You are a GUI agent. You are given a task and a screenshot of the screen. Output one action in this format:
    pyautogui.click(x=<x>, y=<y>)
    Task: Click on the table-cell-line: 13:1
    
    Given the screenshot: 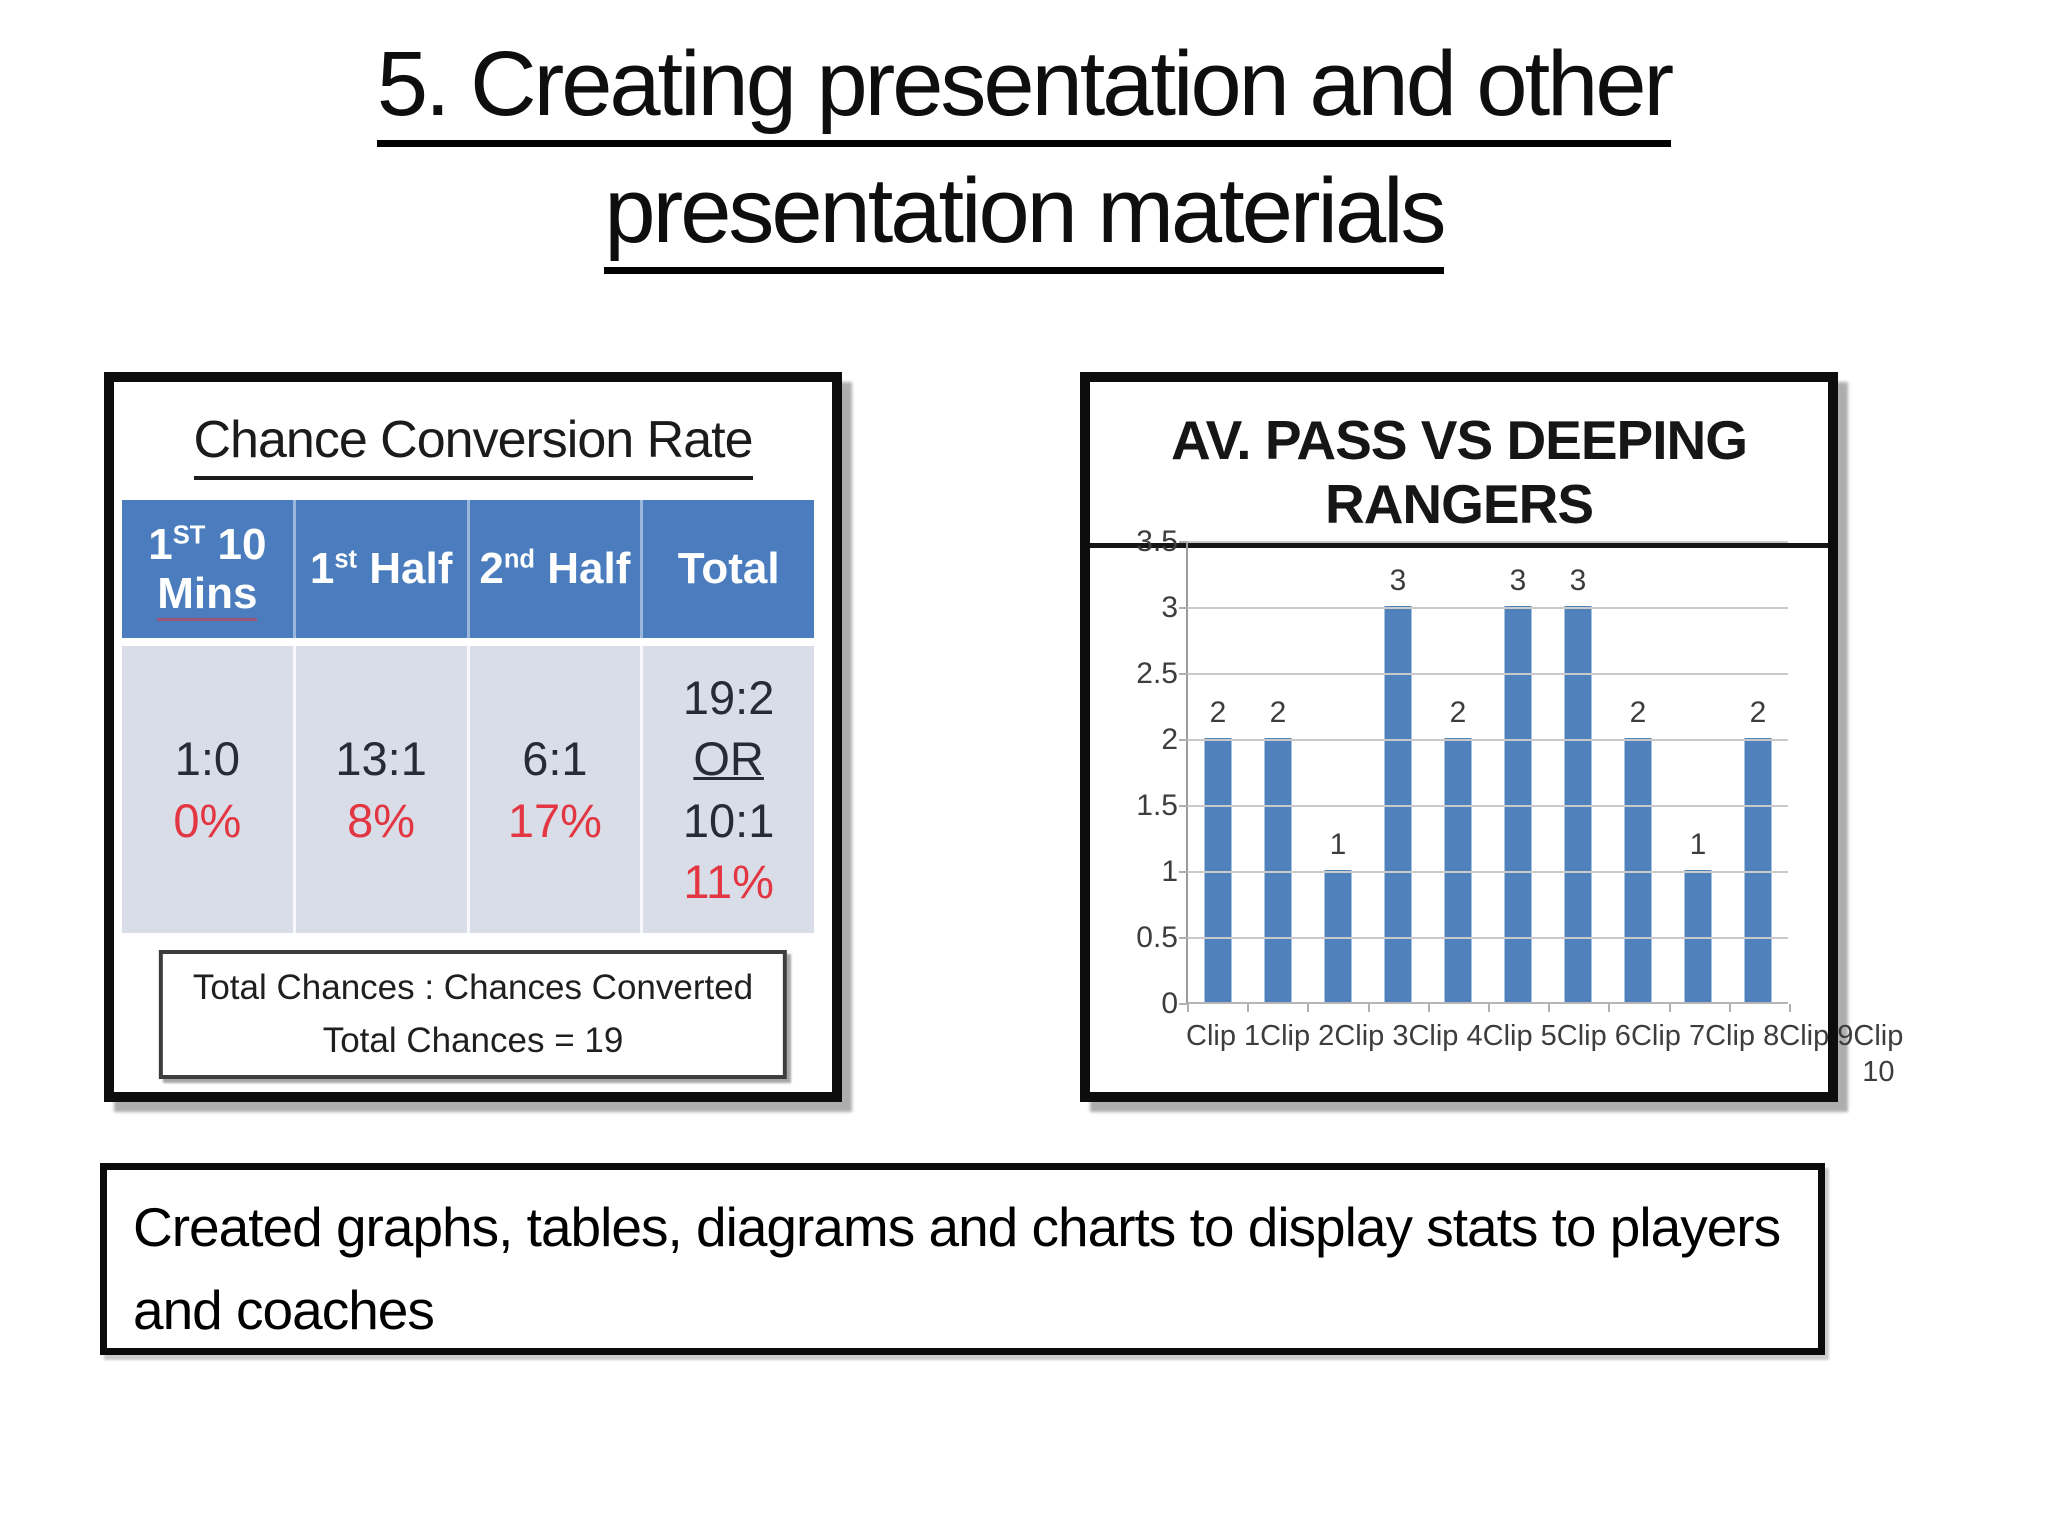 What is the action you would take?
    pyautogui.click(x=381, y=759)
    